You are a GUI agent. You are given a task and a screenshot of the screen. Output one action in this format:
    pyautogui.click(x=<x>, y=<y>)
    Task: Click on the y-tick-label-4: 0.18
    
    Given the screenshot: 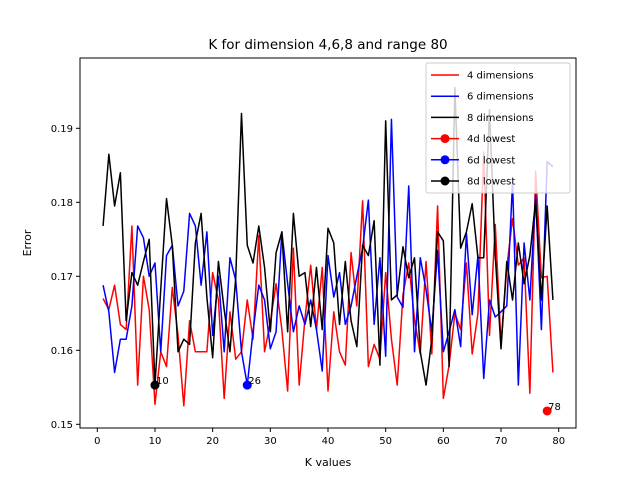 What is the action you would take?
    pyautogui.click(x=62, y=203)
    